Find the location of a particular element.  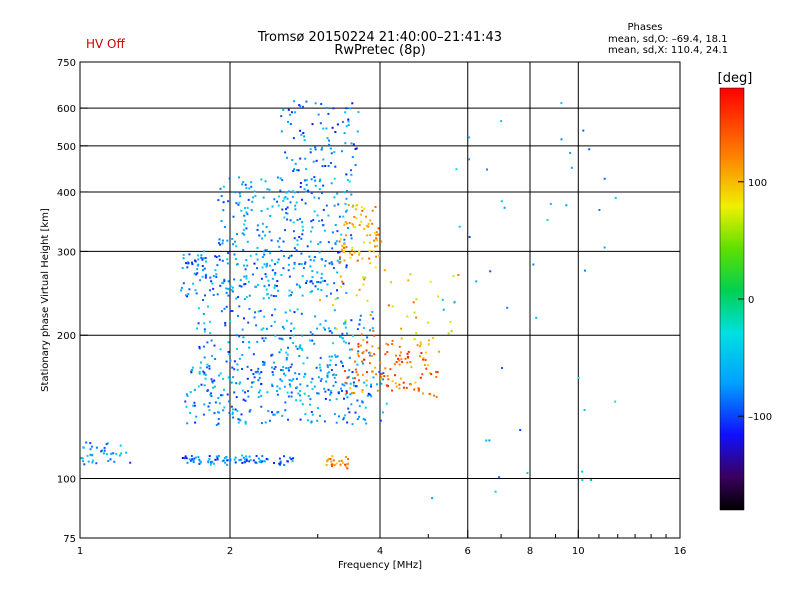

x-tick-label: 2 is located at coordinates (230, 551).